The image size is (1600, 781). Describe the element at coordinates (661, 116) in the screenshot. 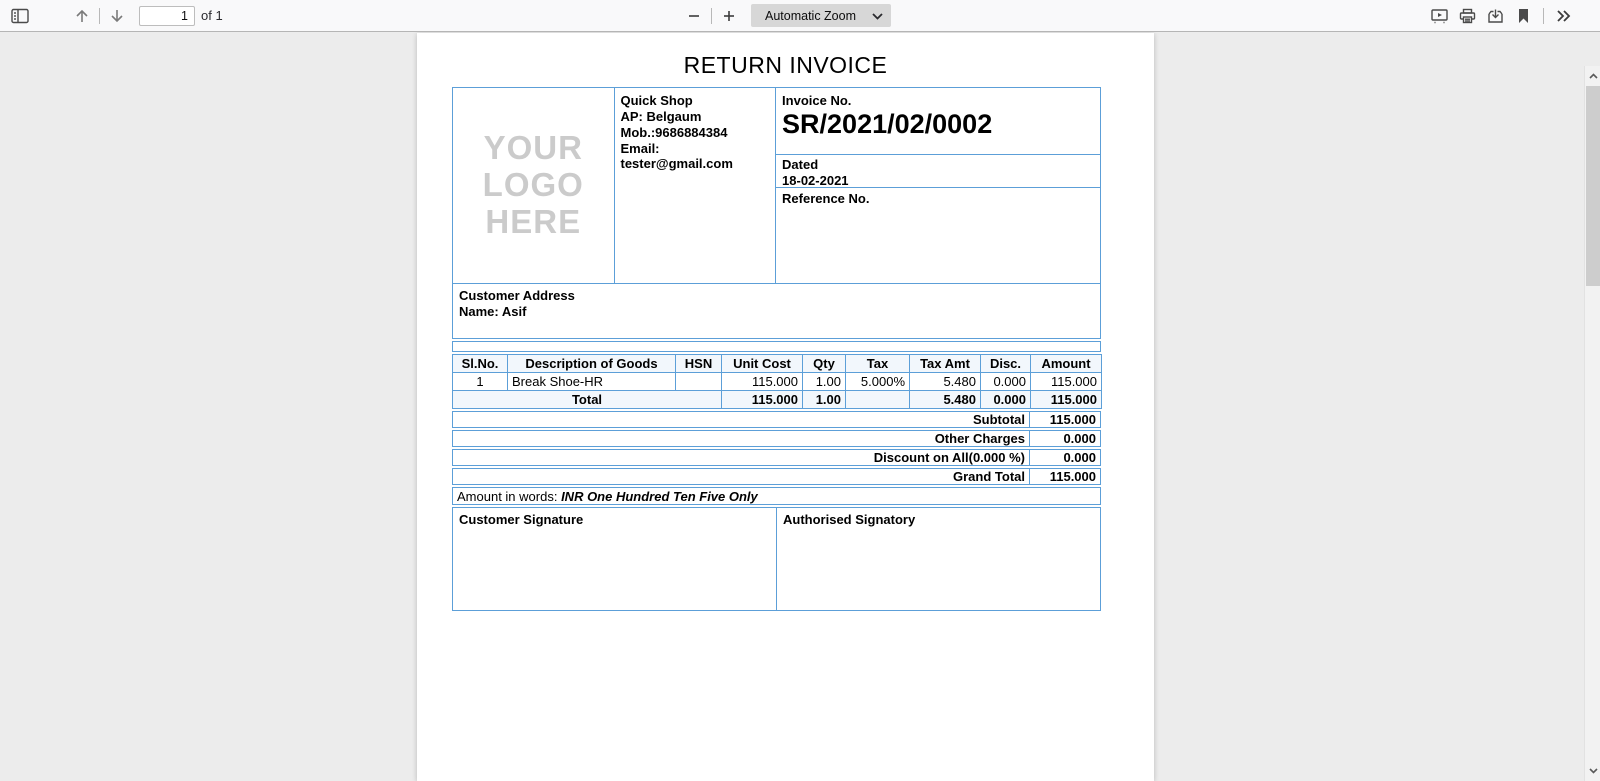

I see `shop-address: AP: Belgaum` at that location.